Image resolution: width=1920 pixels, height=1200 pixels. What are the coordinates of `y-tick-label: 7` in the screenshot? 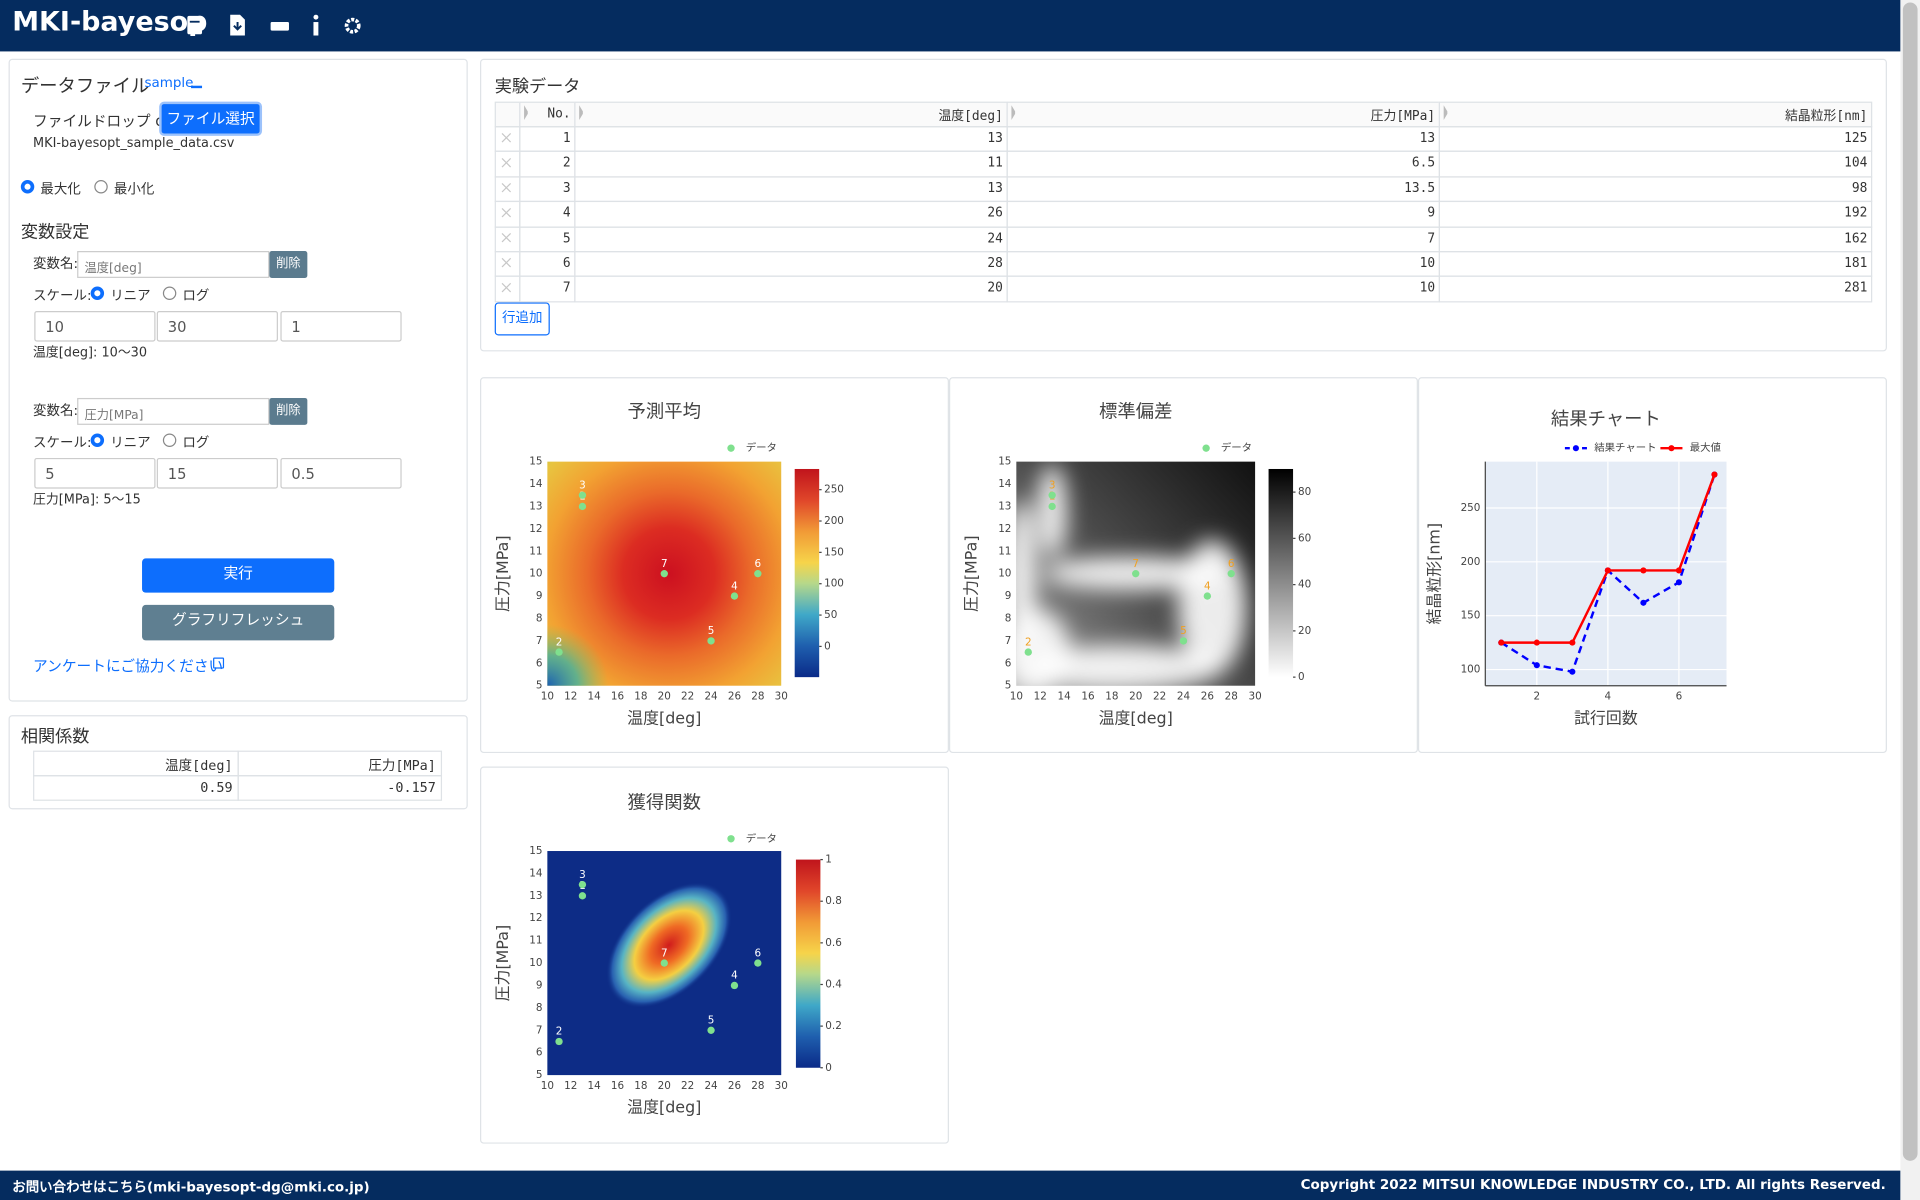 It's located at (539, 641).